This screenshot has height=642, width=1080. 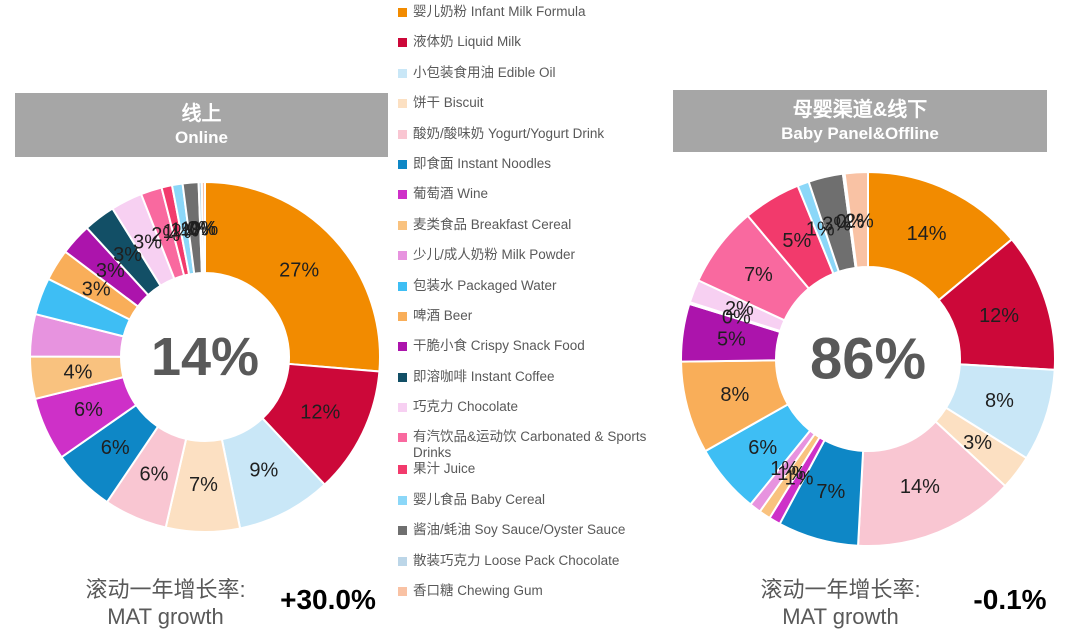 I want to click on legend-item: 酸奶/酸味奶 Yogurt/Yogurt Drink, so click(x=529, y=141).